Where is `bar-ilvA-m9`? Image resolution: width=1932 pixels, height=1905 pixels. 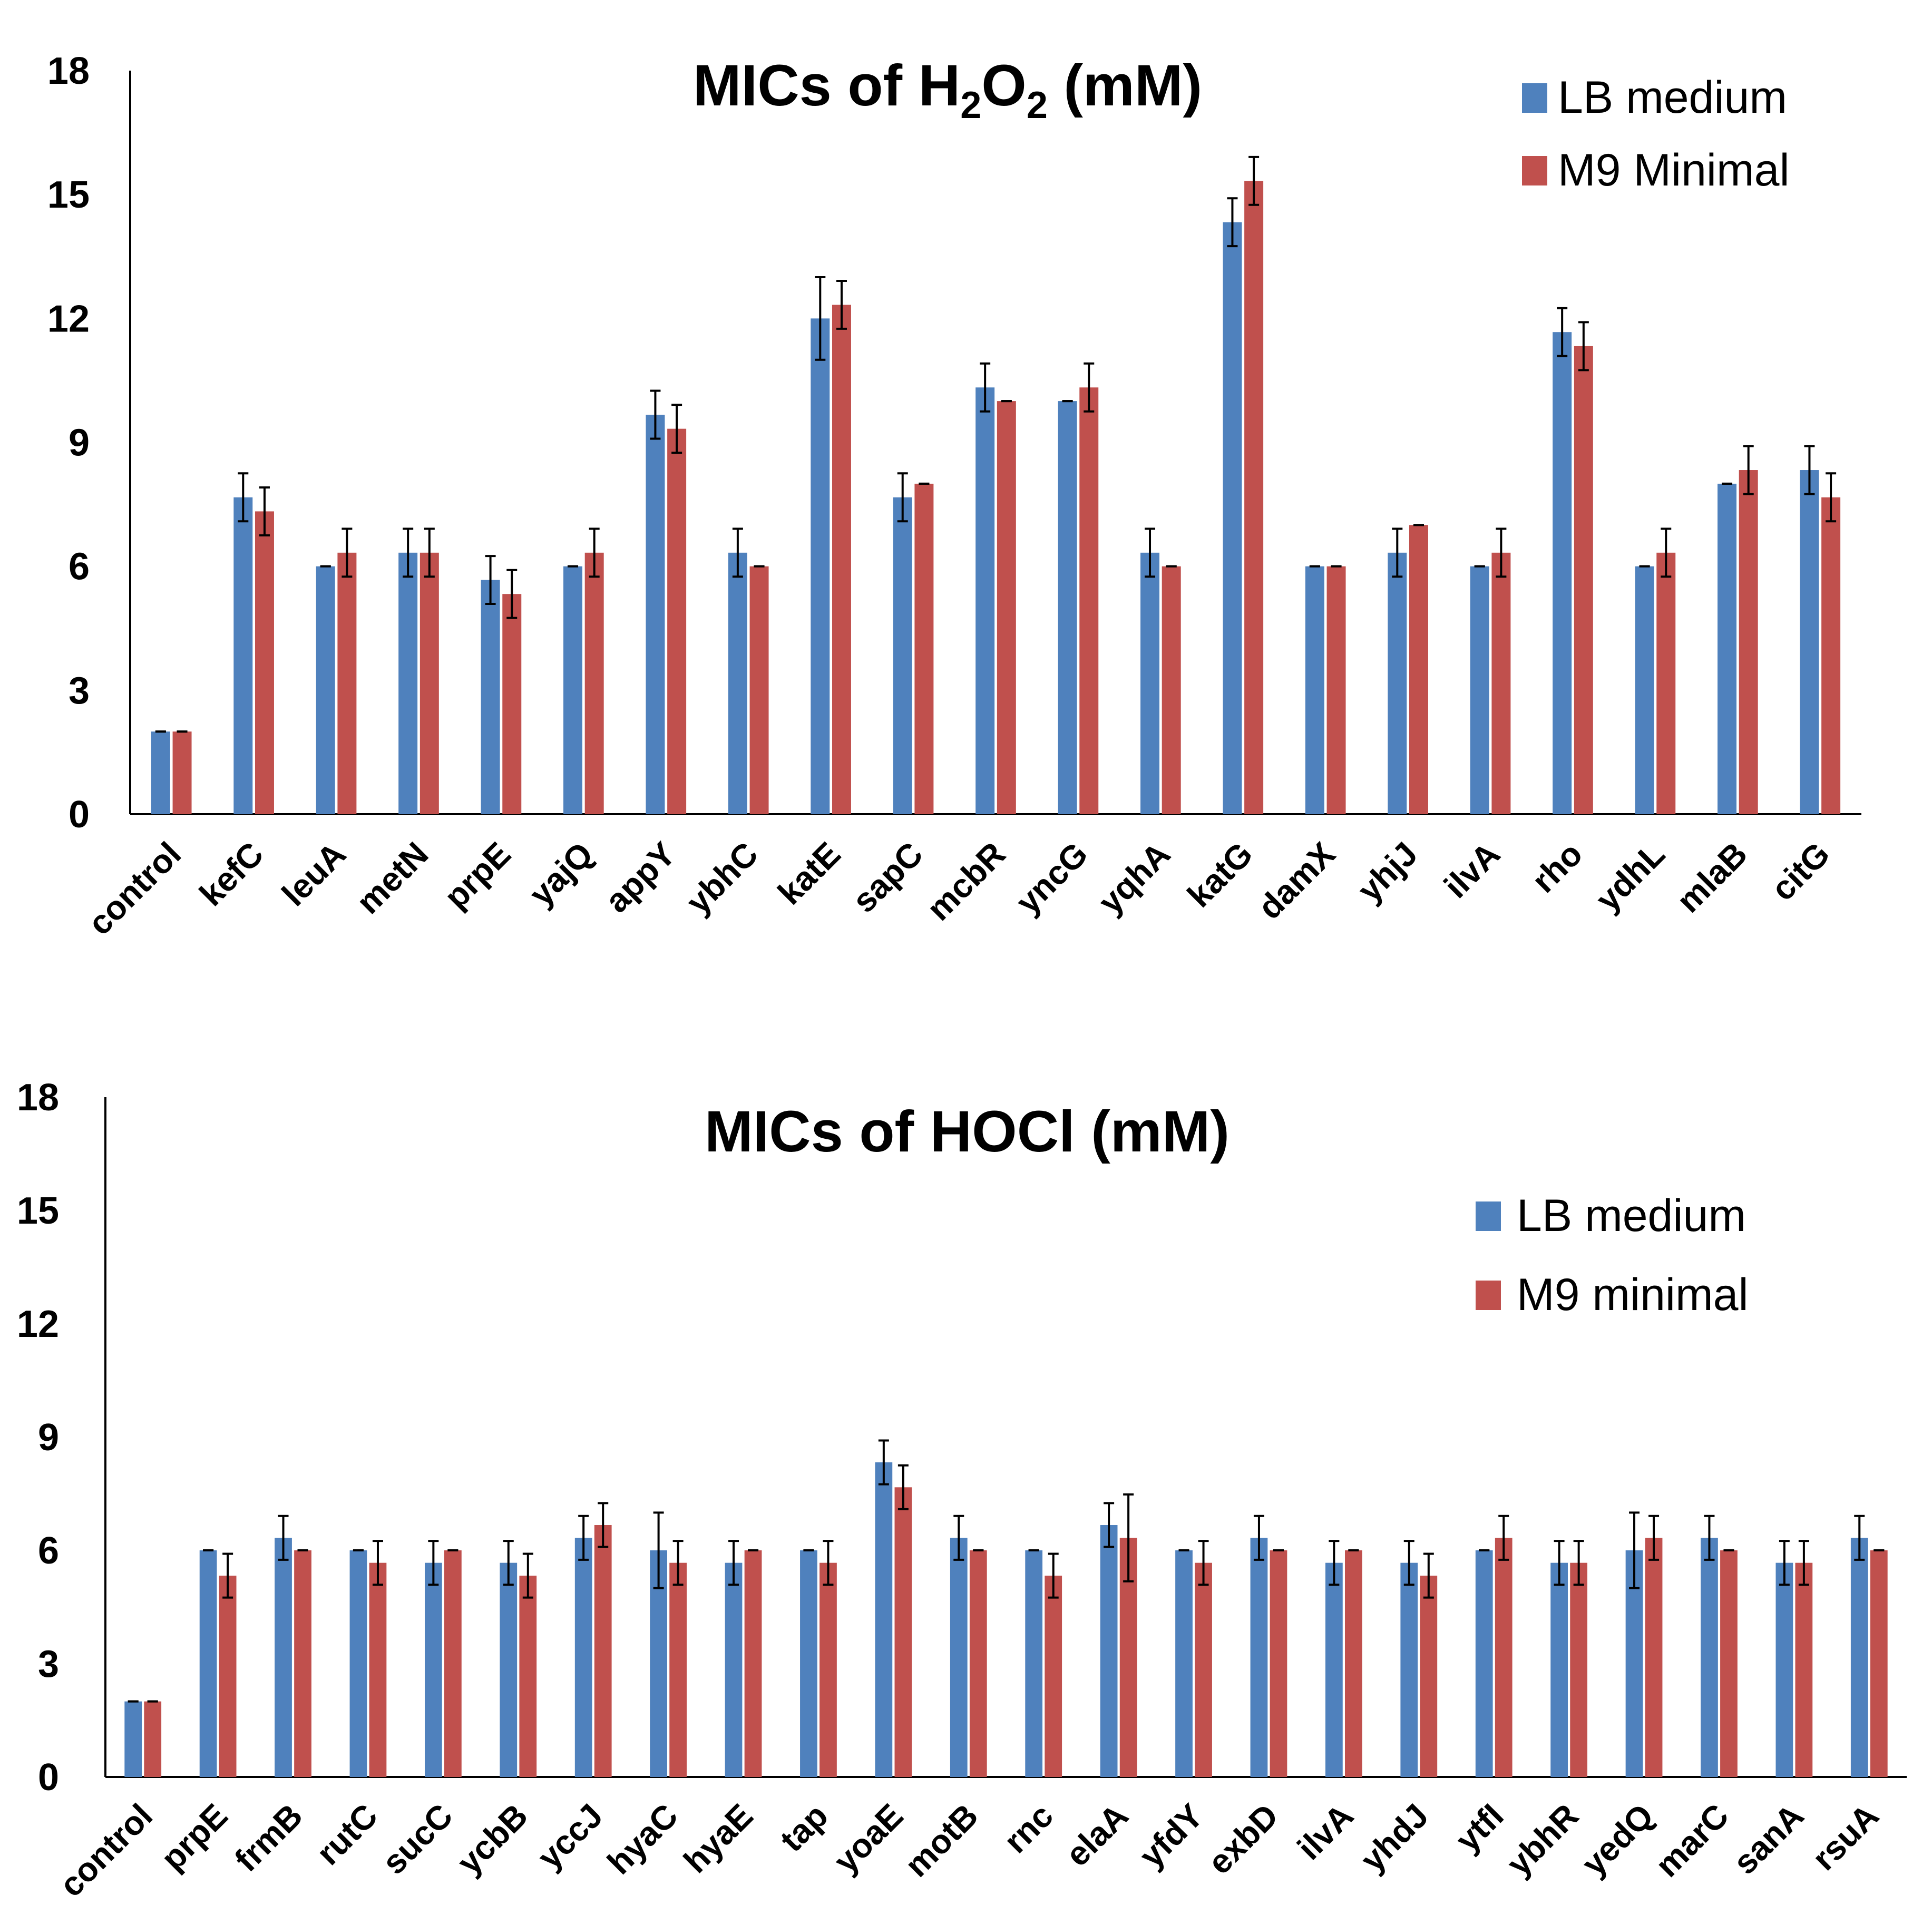
bar-ilvA-m9 is located at coordinates (1353, 1663).